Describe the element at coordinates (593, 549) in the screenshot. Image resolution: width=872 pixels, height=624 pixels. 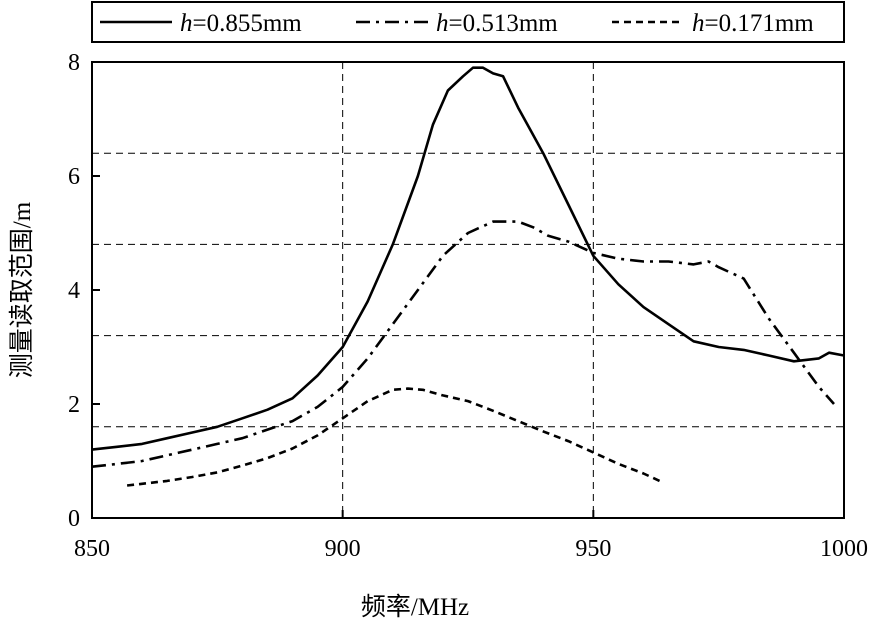
I see `x-tick-label: 950` at that location.